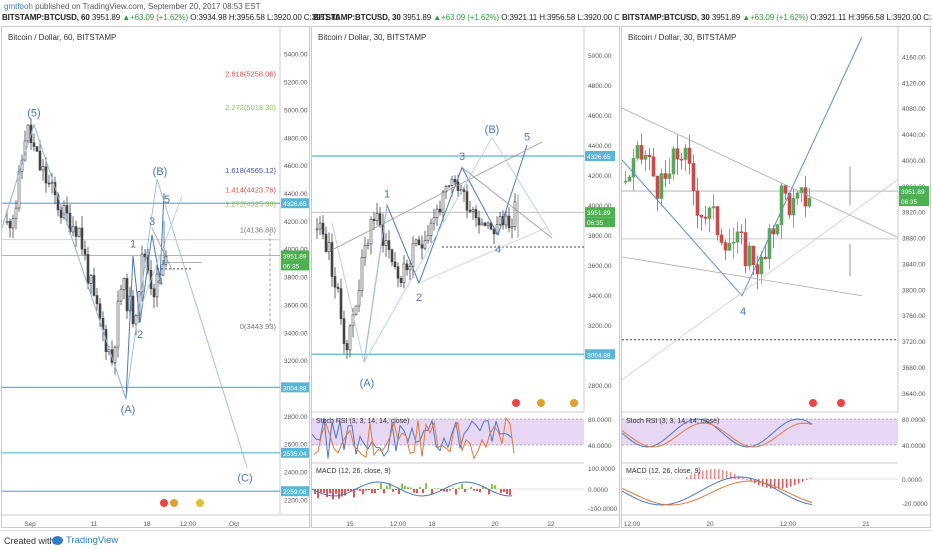 The height and width of the screenshot is (550, 932). What do you see at coordinates (295, 387) in the screenshot?
I see `level-tag-3004-bg` at bounding box center [295, 387].